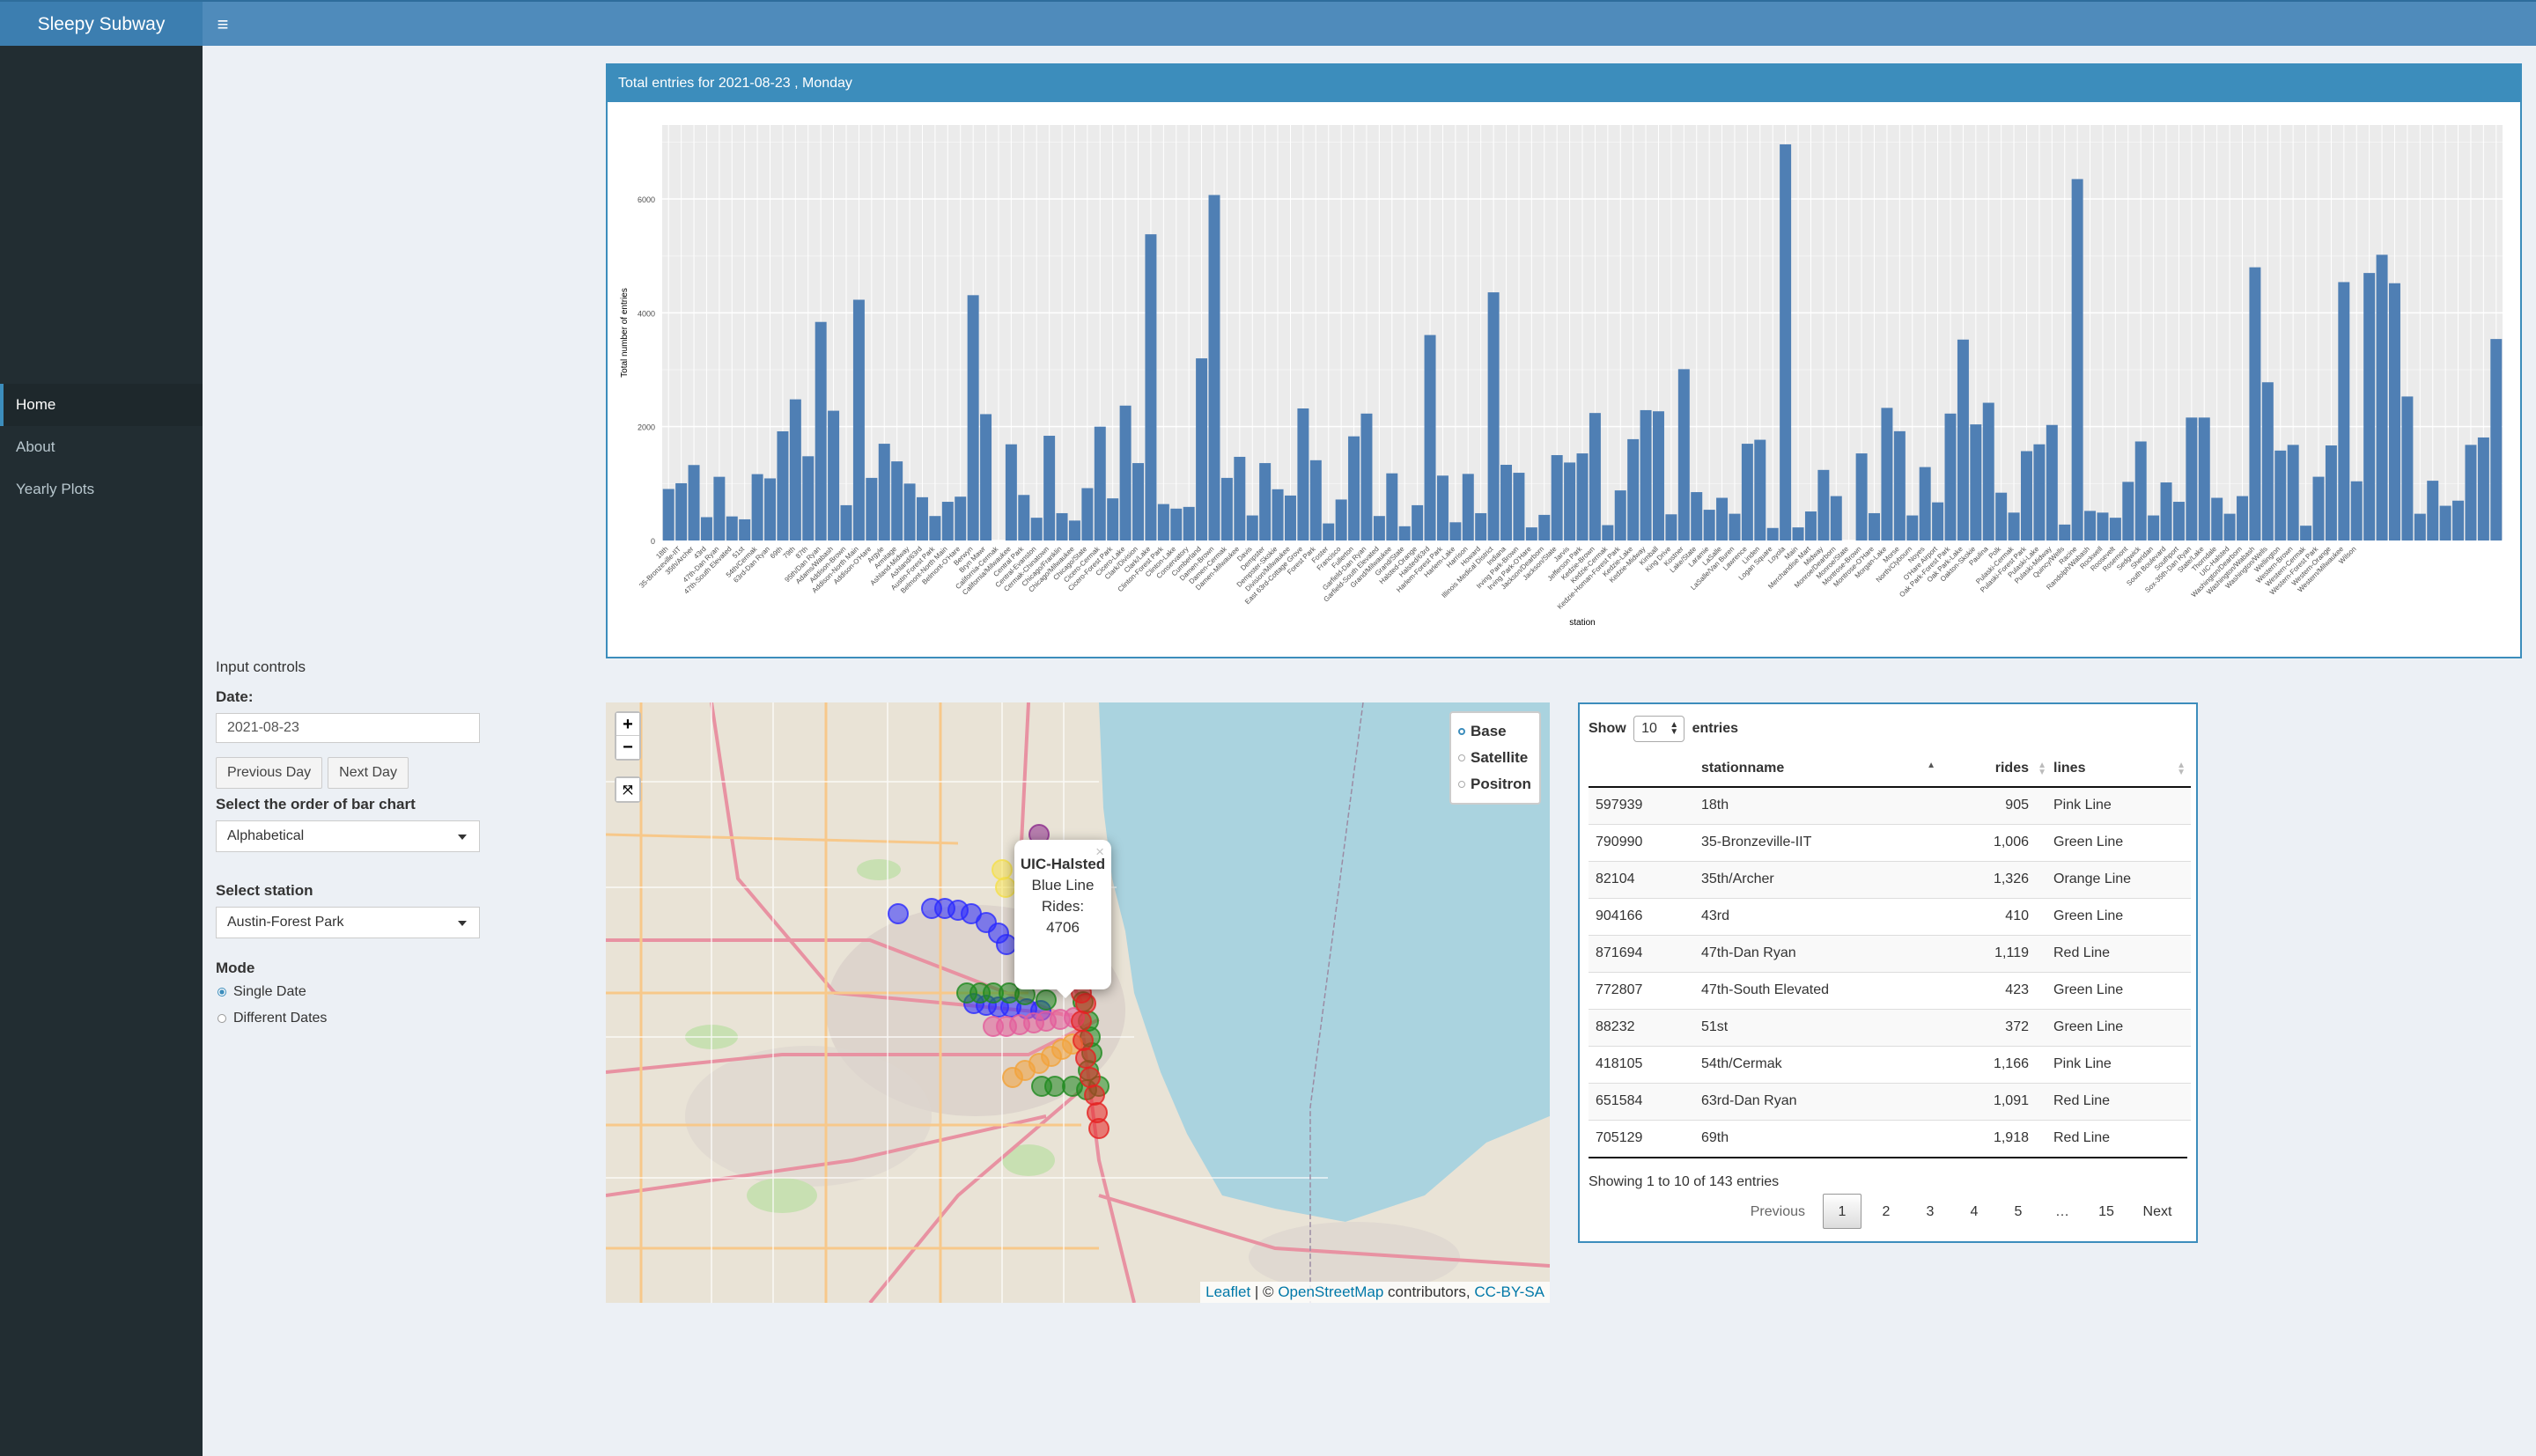  What do you see at coordinates (1975, 1211) in the screenshot?
I see `page-button: 4` at bounding box center [1975, 1211].